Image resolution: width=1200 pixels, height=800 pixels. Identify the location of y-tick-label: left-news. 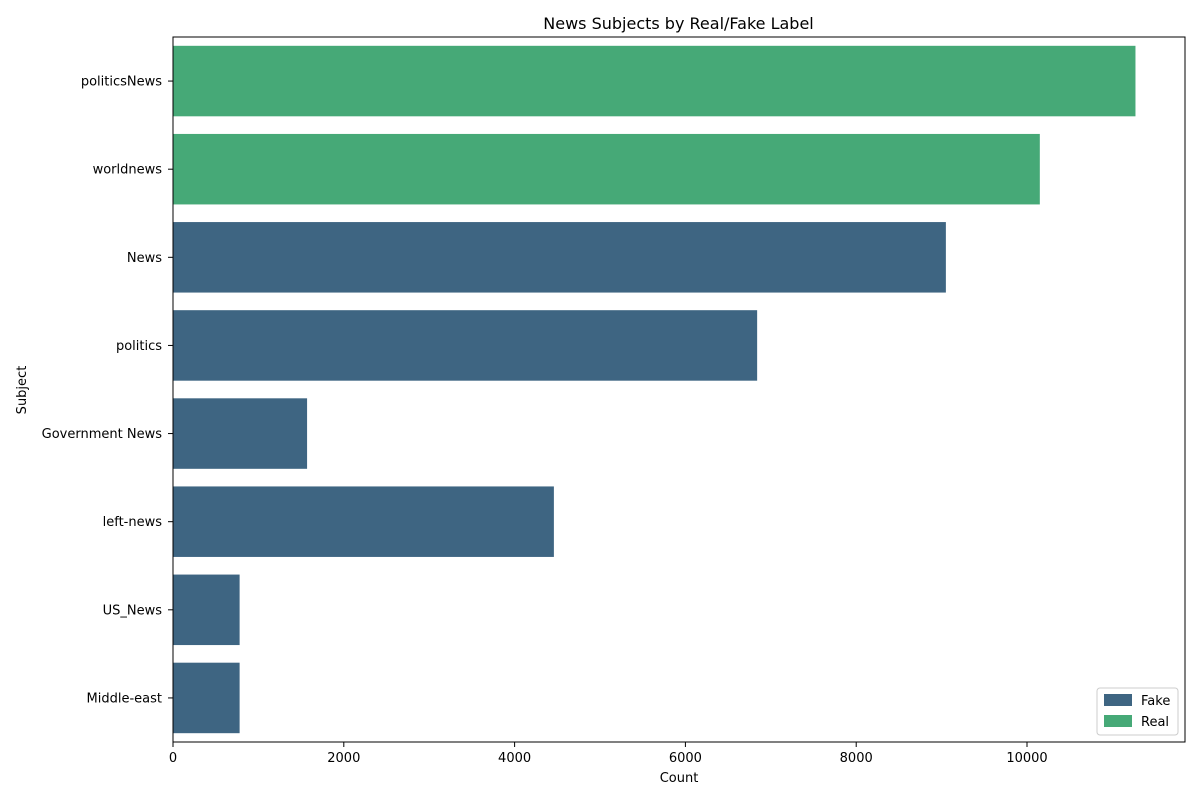
(133, 522).